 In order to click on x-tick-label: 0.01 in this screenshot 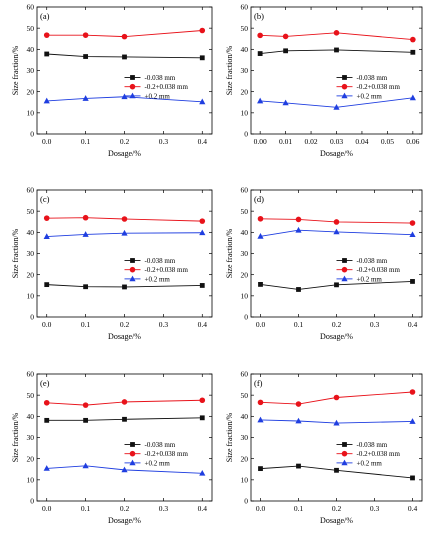, I will do `click(285, 141)`.